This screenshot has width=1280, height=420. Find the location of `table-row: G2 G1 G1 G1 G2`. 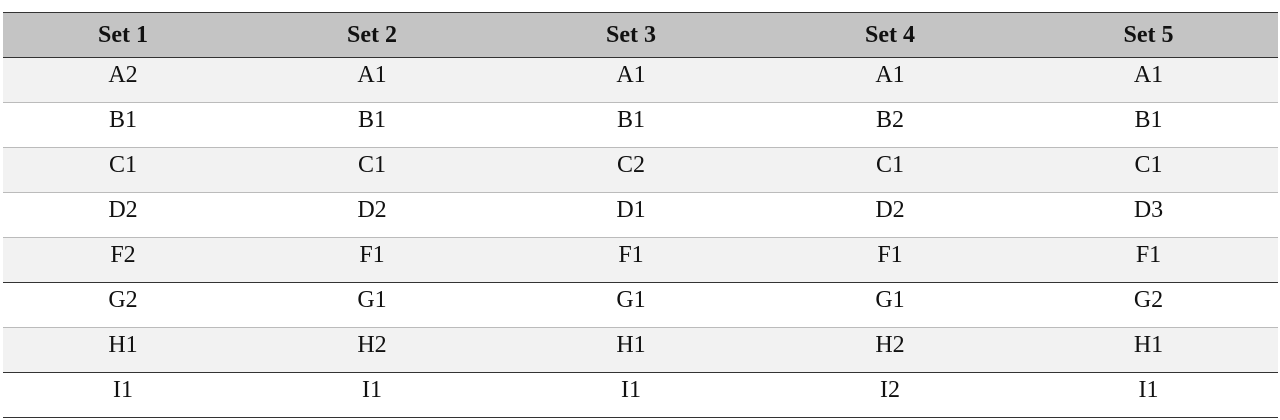

table-row: G2 G1 G1 G1 G2 is located at coordinates (640, 305).